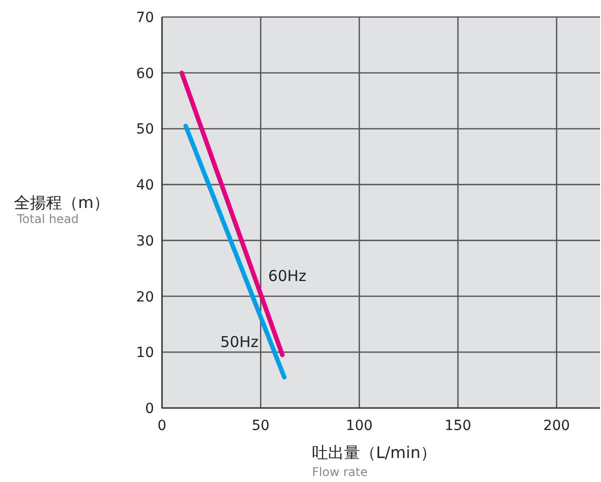 The height and width of the screenshot is (482, 601). I want to click on y-tick-label: 70, so click(145, 18).